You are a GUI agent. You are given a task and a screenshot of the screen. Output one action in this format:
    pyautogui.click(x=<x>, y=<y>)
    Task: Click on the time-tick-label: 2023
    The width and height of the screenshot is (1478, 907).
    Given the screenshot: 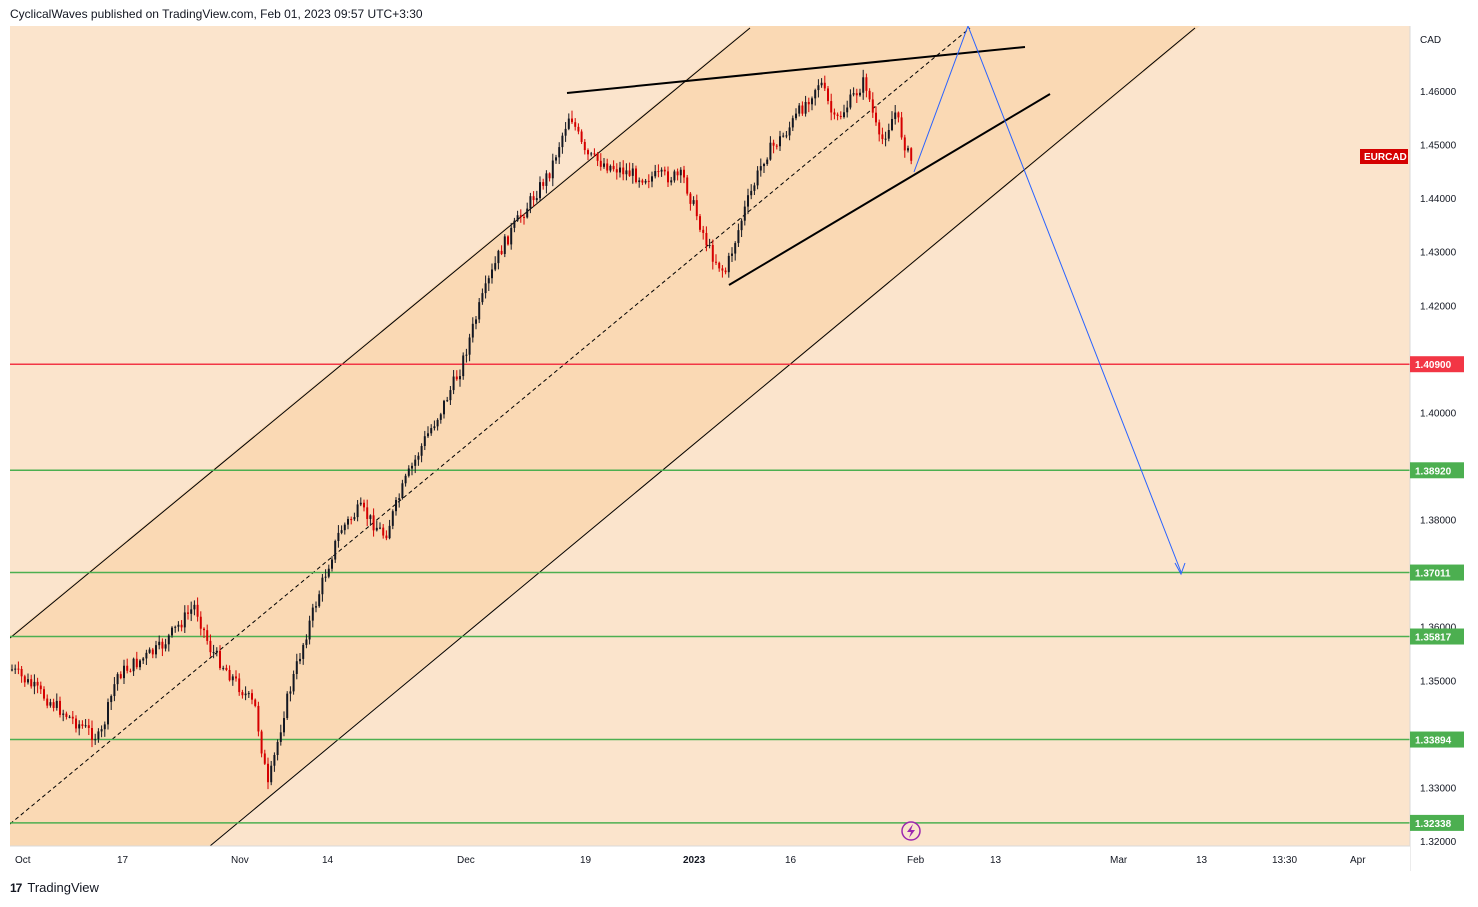 What is the action you would take?
    pyautogui.click(x=694, y=860)
    